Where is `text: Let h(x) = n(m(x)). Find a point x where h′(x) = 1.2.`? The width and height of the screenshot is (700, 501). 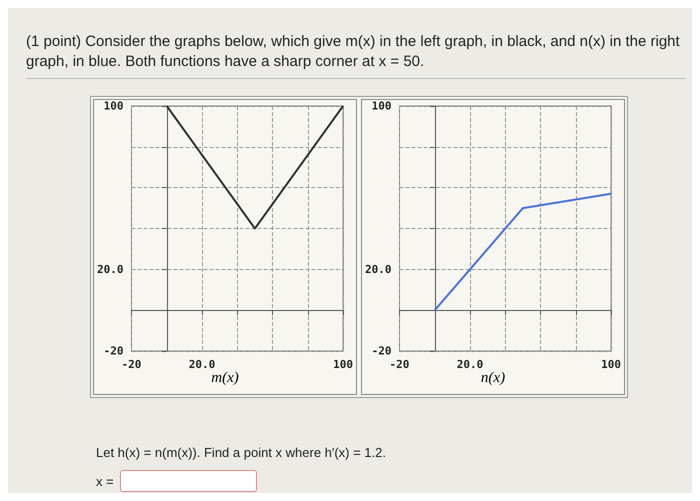 text: Let h(x) = n(m(x)). Find a point x where h′(x) = 1.2. is located at coordinates (241, 452).